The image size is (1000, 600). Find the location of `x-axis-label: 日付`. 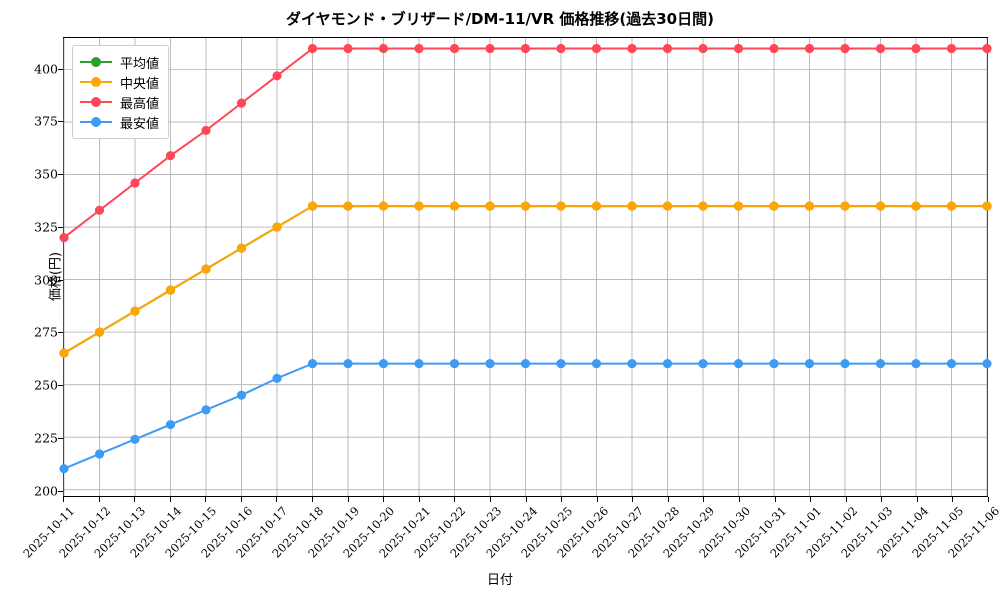

x-axis-label: 日付 is located at coordinates (499, 580).